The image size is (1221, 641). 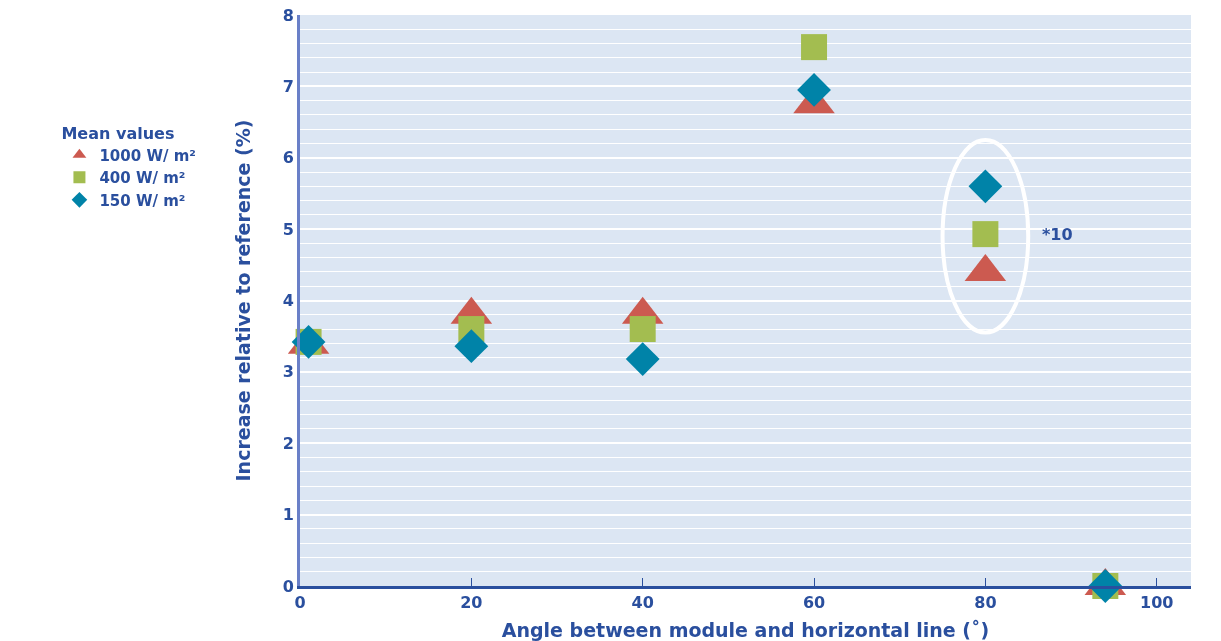 What do you see at coordinates (243, 300) in the screenshot?
I see `y-axis-title: Increase relative to reference (%)` at bounding box center [243, 300].